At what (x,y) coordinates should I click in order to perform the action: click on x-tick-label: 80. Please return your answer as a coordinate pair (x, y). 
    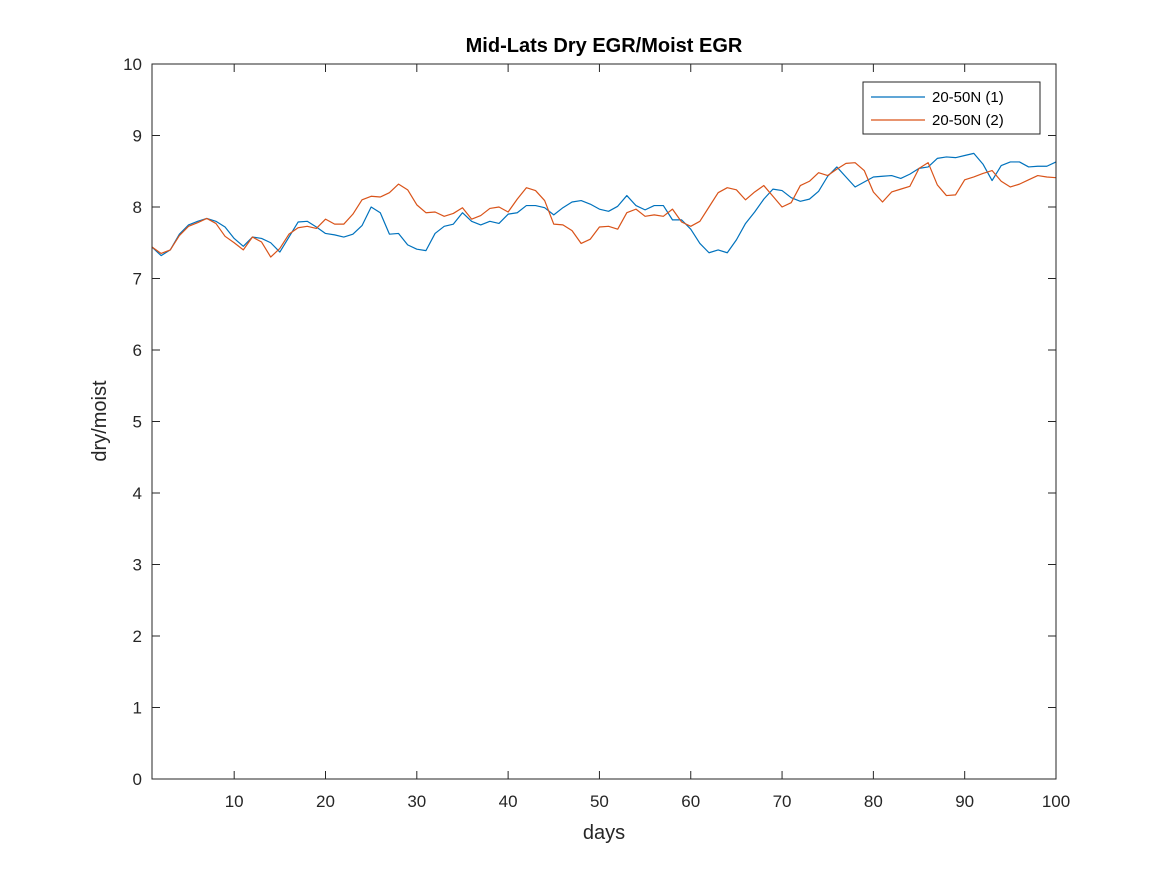
    Looking at the image, I should click on (873, 801).